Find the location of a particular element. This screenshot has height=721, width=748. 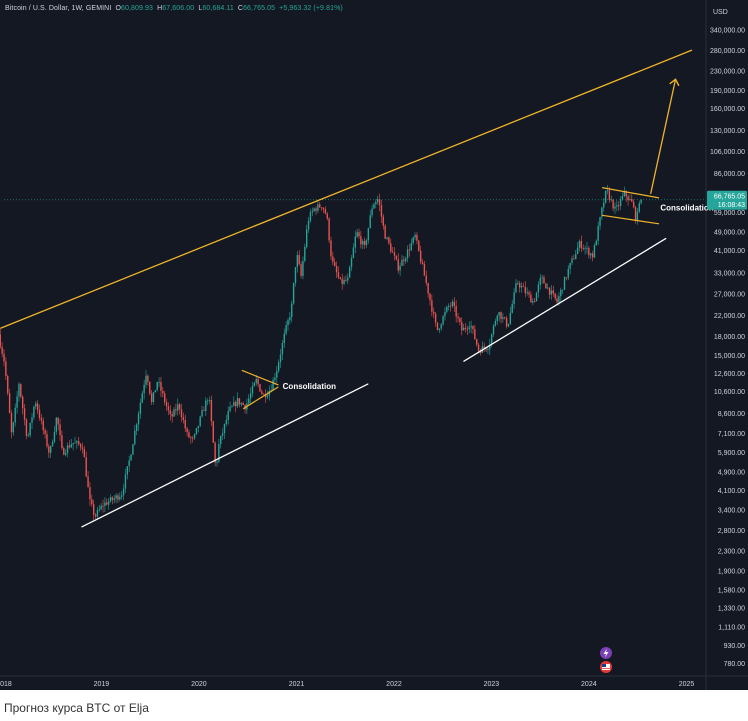

y-tick-label: 7,100.00 is located at coordinates (731, 434).